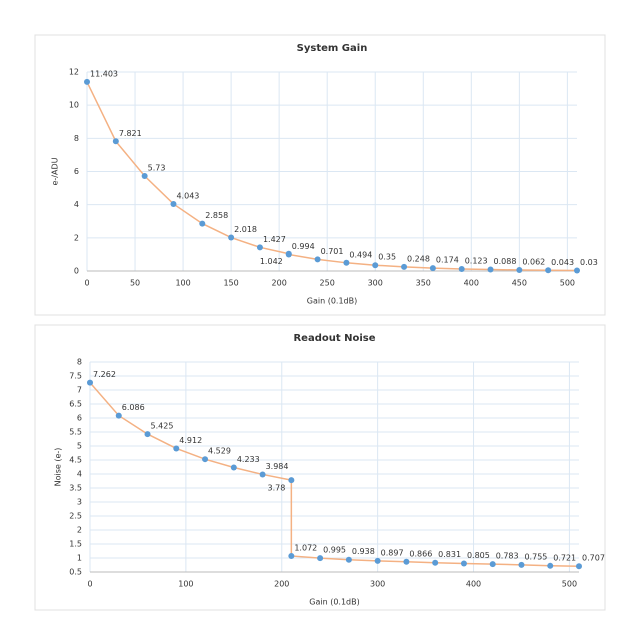 Image resolution: width=640 pixels, height=640 pixels. Describe the element at coordinates (187, 195) in the screenshot. I see `data-label: 4.043` at that location.